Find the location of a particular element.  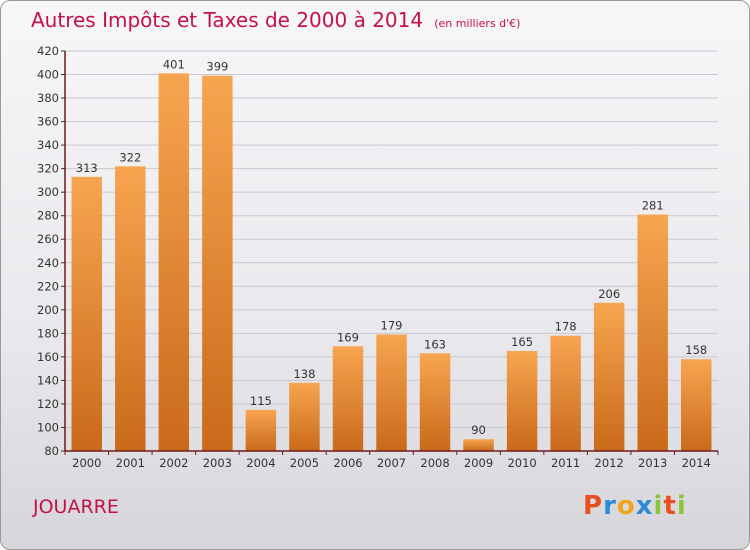

logo-letter: t is located at coordinates (670, 506).